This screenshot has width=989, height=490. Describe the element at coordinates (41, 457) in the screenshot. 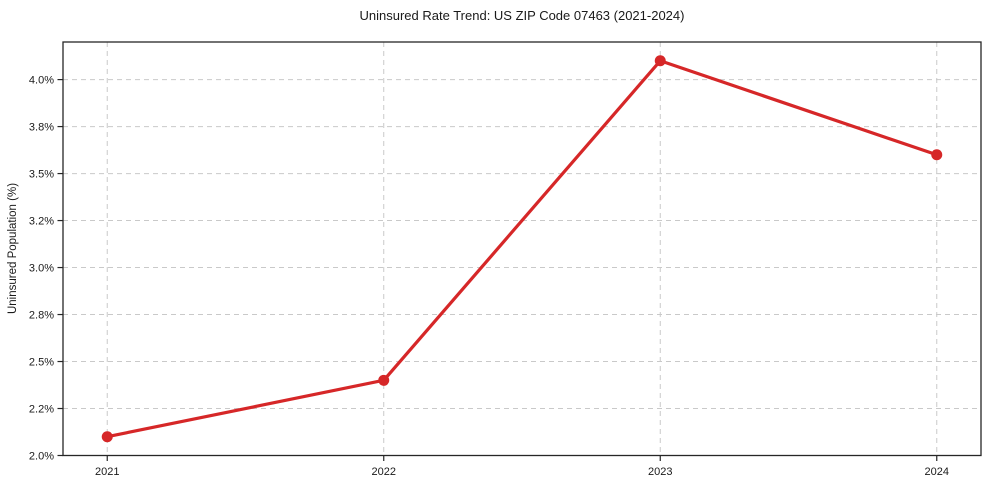

I see `y-tick-label: 2.0%` at that location.